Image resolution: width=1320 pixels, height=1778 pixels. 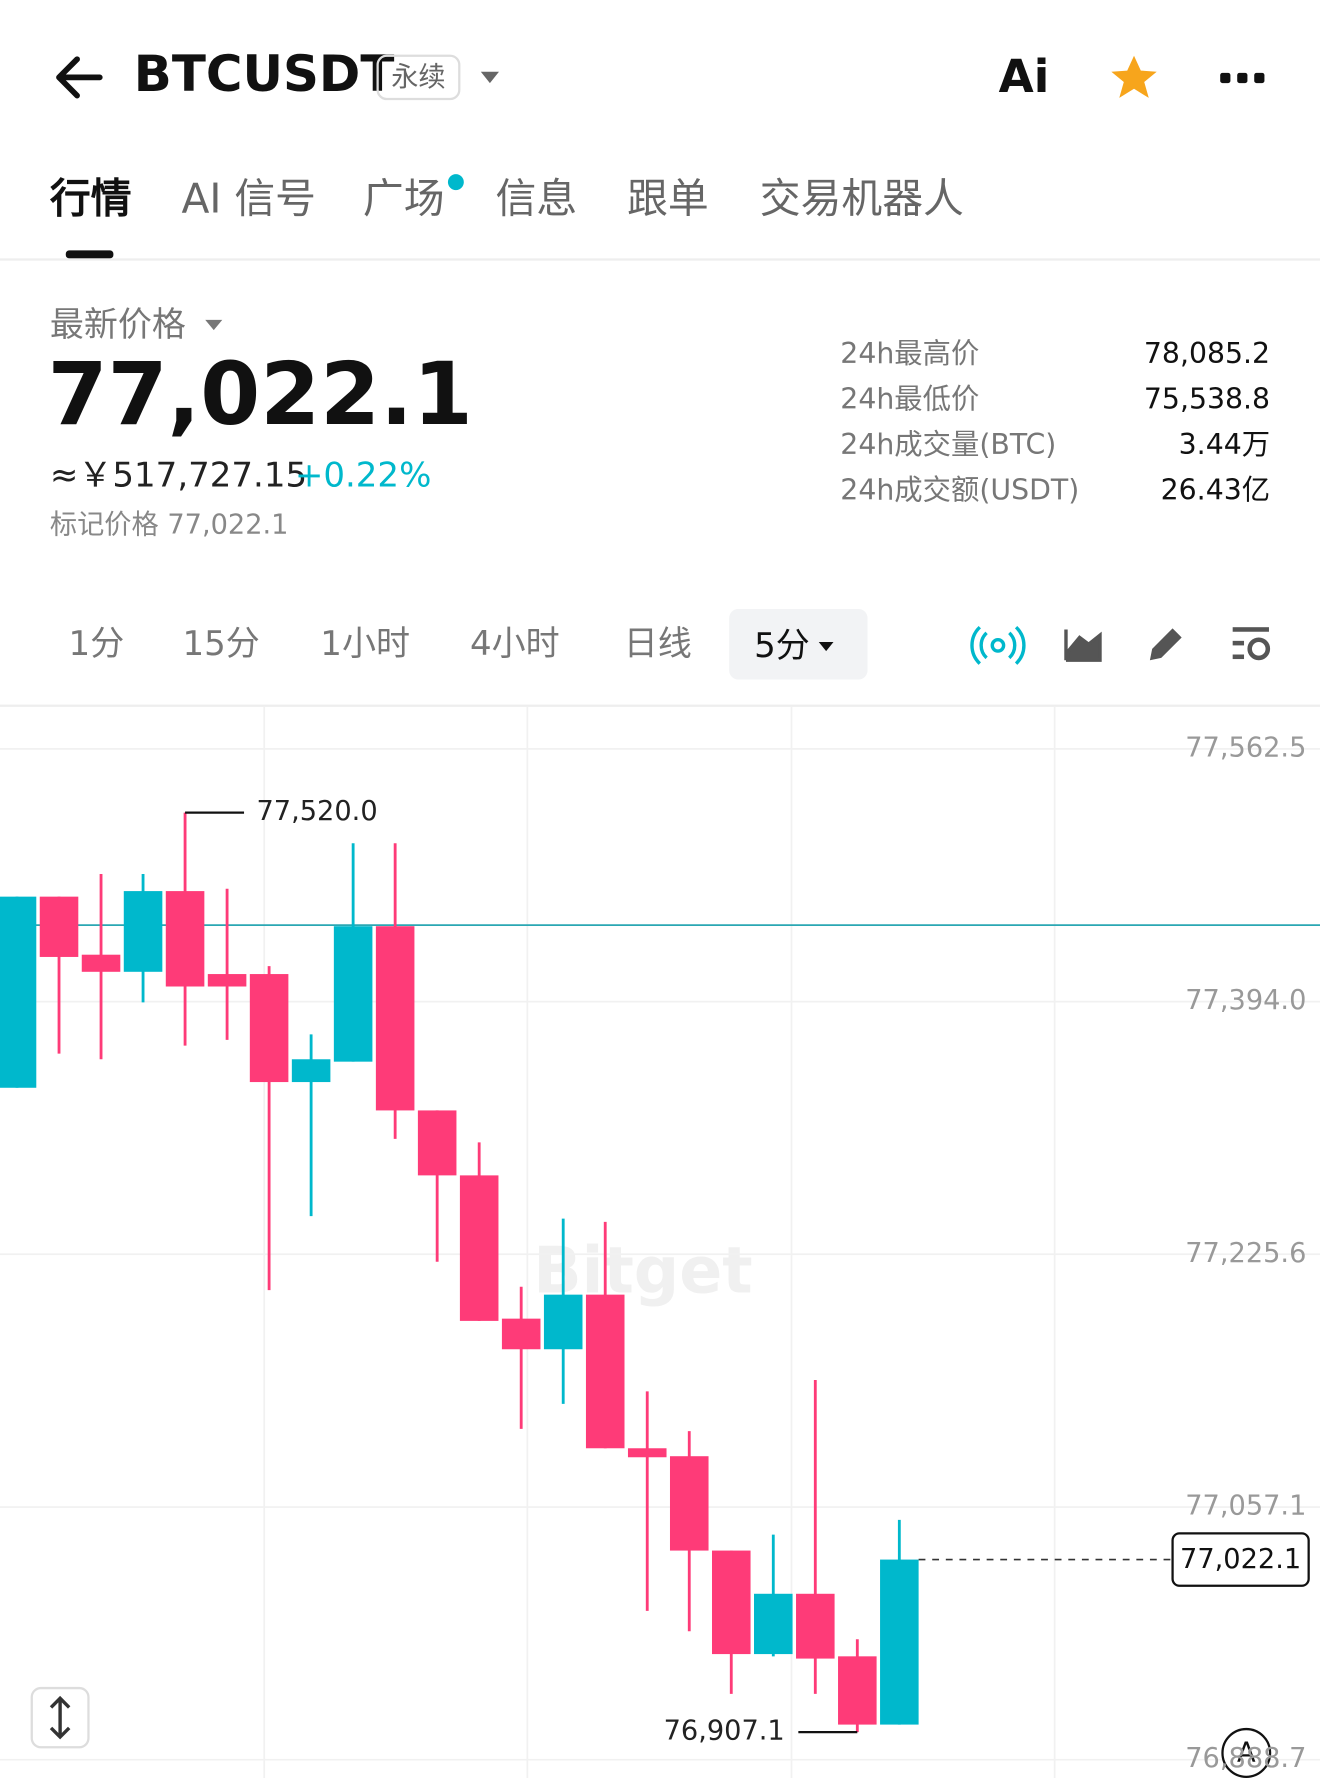 What do you see at coordinates (782, 646) in the screenshot?
I see `timeframe: 5分` at bounding box center [782, 646].